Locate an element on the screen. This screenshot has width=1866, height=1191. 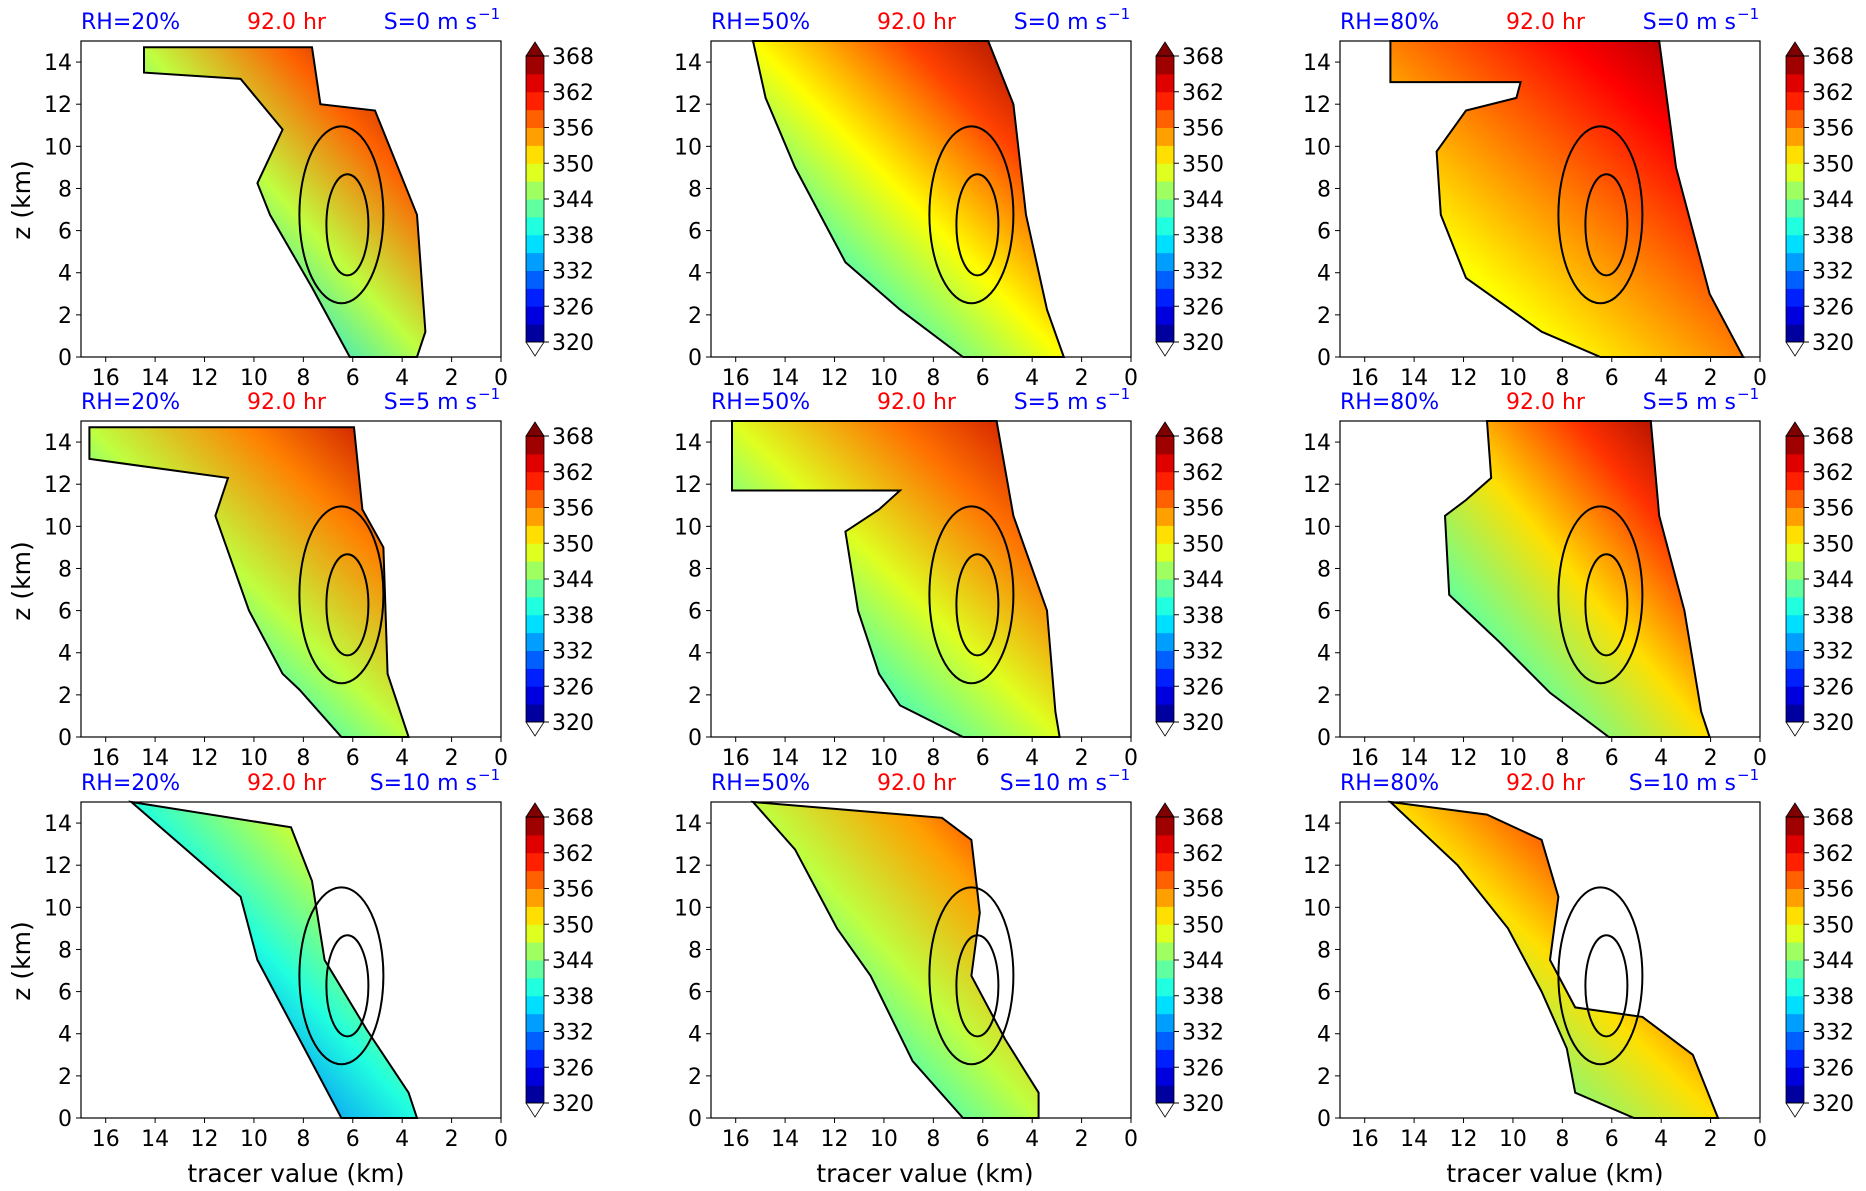
x-tick-label: 14 is located at coordinates (155, 758).